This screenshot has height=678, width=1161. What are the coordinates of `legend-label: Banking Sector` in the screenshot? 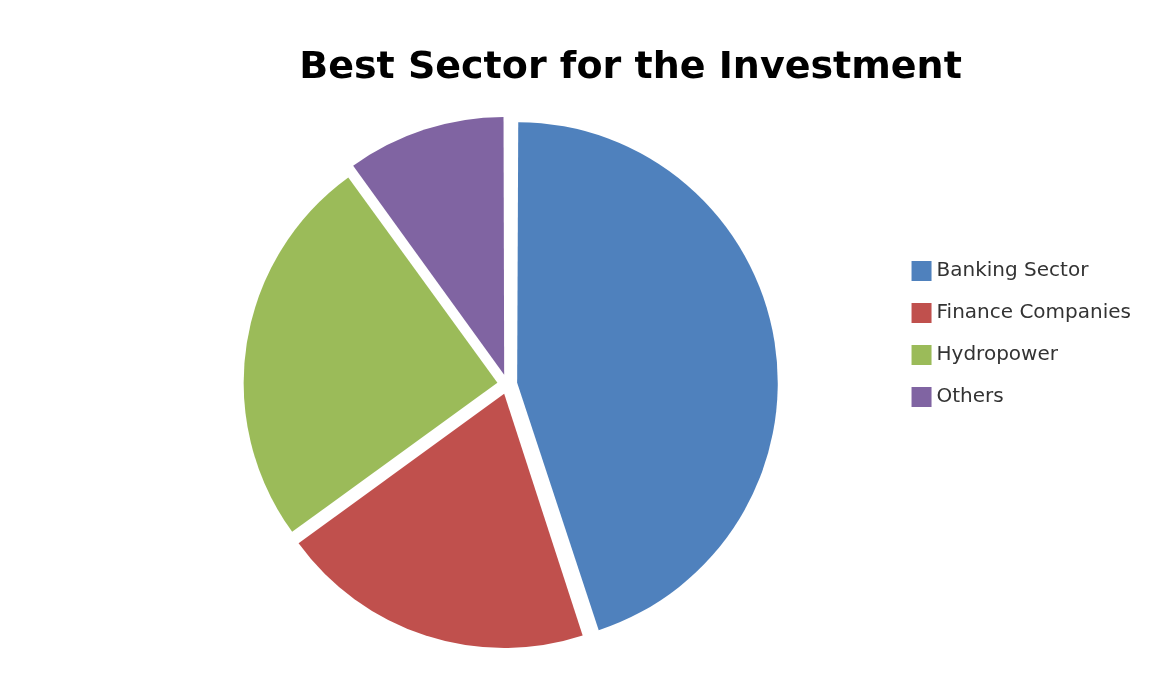 It's located at (1013, 269).